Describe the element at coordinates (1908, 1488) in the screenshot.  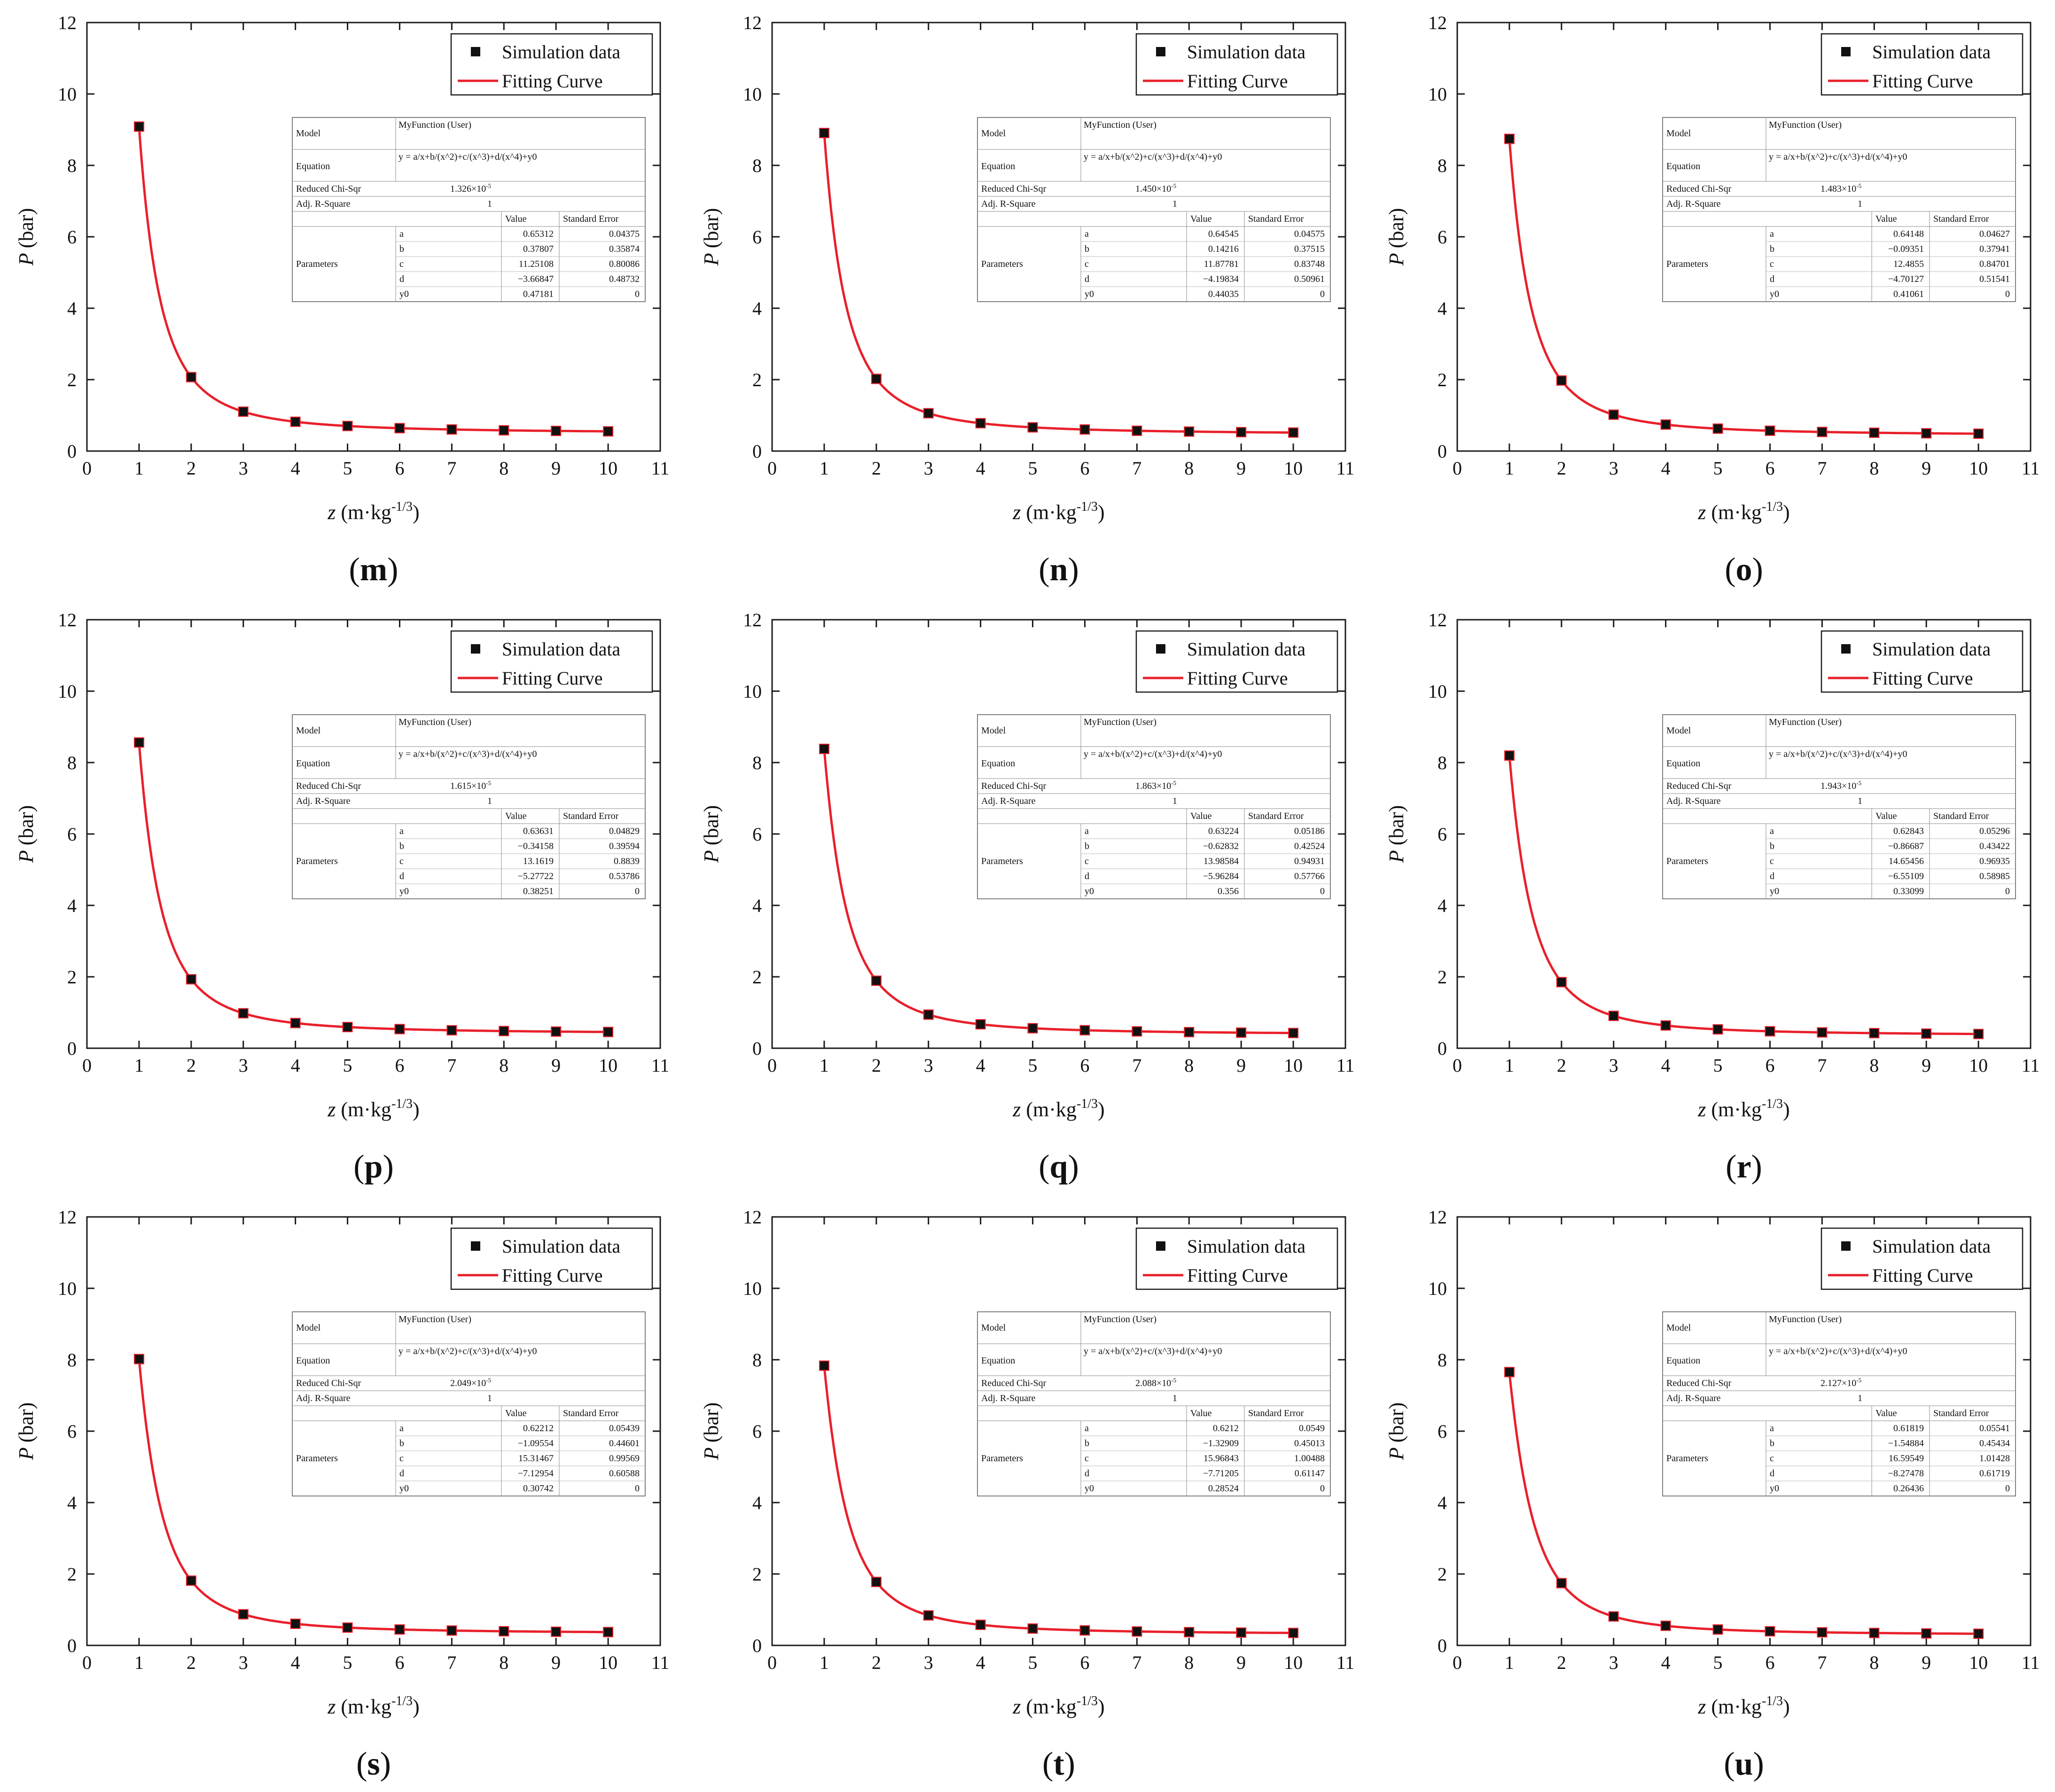
I see `table-param-value: 0.26436` at that location.